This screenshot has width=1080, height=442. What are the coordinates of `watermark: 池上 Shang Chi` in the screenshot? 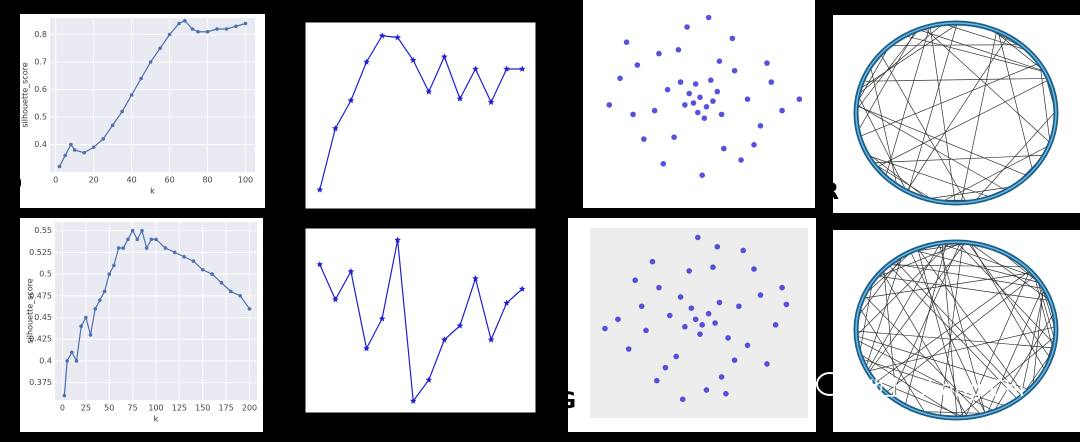 It's located at (943, 389).